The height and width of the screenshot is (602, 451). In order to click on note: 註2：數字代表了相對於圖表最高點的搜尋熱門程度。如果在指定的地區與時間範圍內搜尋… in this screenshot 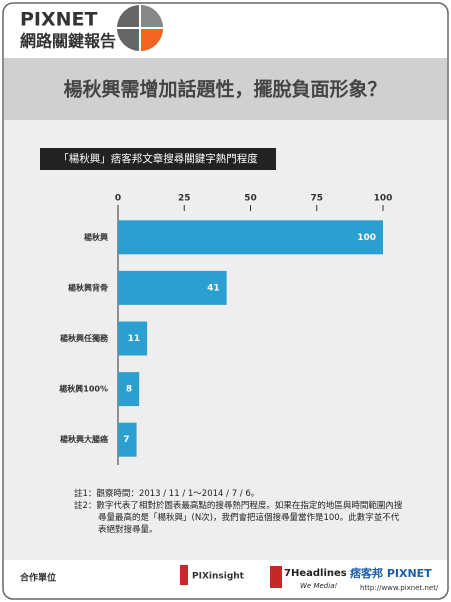, I will do `click(238, 518)`.